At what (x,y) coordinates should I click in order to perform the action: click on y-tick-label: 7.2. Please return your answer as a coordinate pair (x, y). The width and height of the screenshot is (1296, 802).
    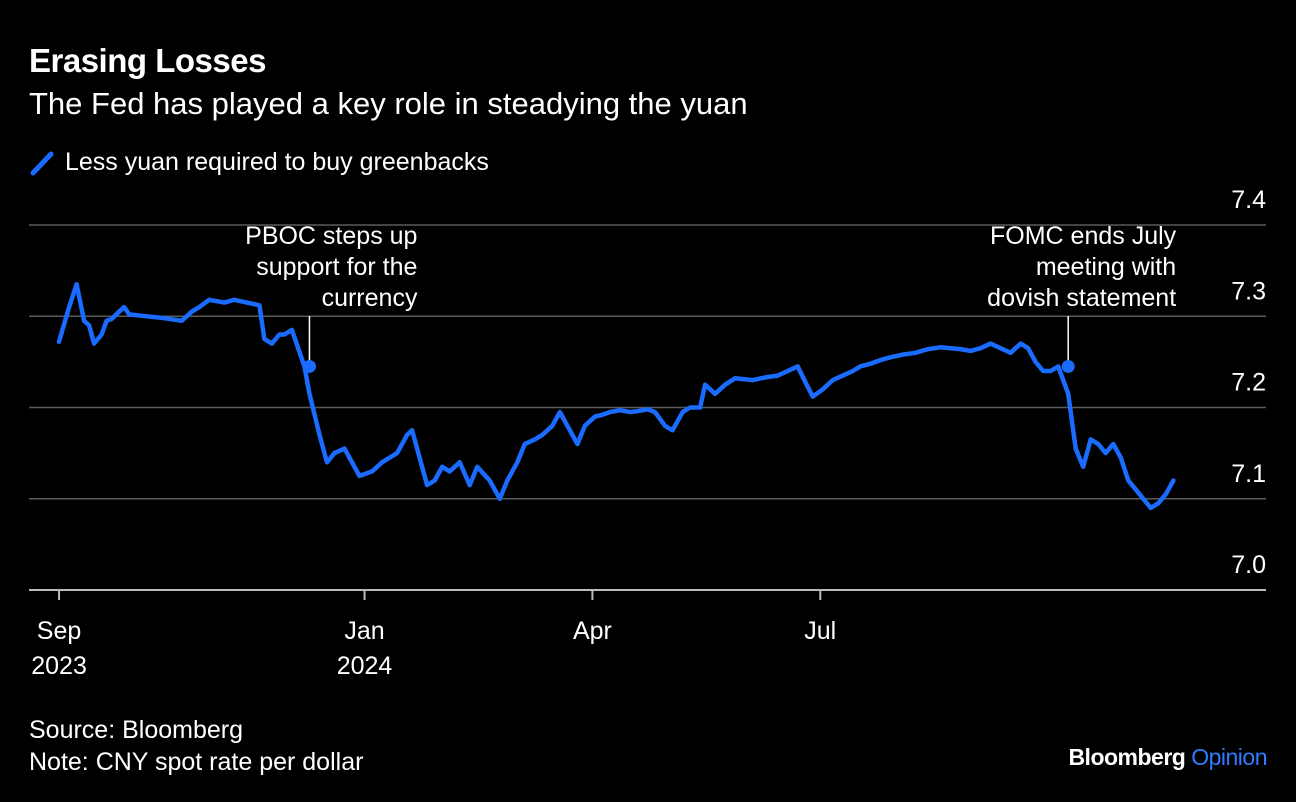
    Looking at the image, I should click on (1248, 383).